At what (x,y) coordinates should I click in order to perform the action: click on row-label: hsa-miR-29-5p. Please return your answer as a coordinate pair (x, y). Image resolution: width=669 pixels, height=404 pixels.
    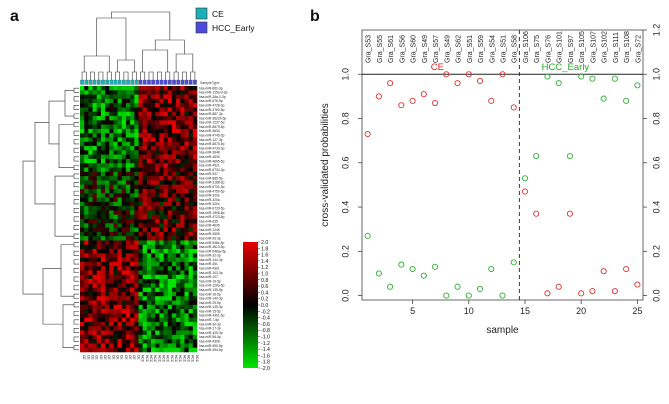
    Looking at the image, I should click on (210, 303).